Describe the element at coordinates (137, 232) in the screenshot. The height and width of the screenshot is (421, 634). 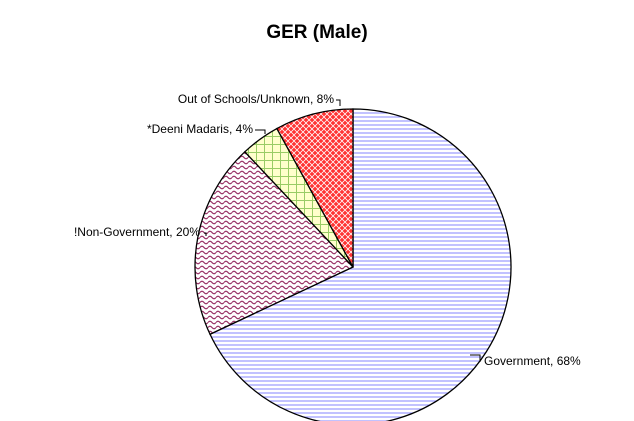
I see `data-label: !Non-Government, 20%` at that location.